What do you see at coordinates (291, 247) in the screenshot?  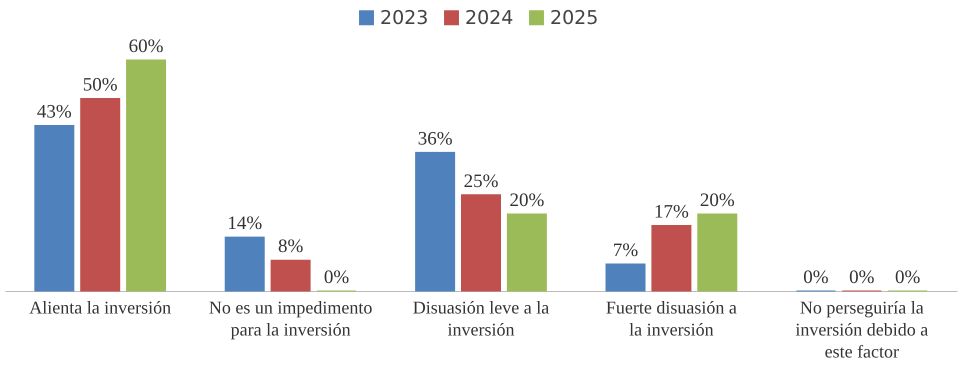 I see `data-label: 8%` at bounding box center [291, 247].